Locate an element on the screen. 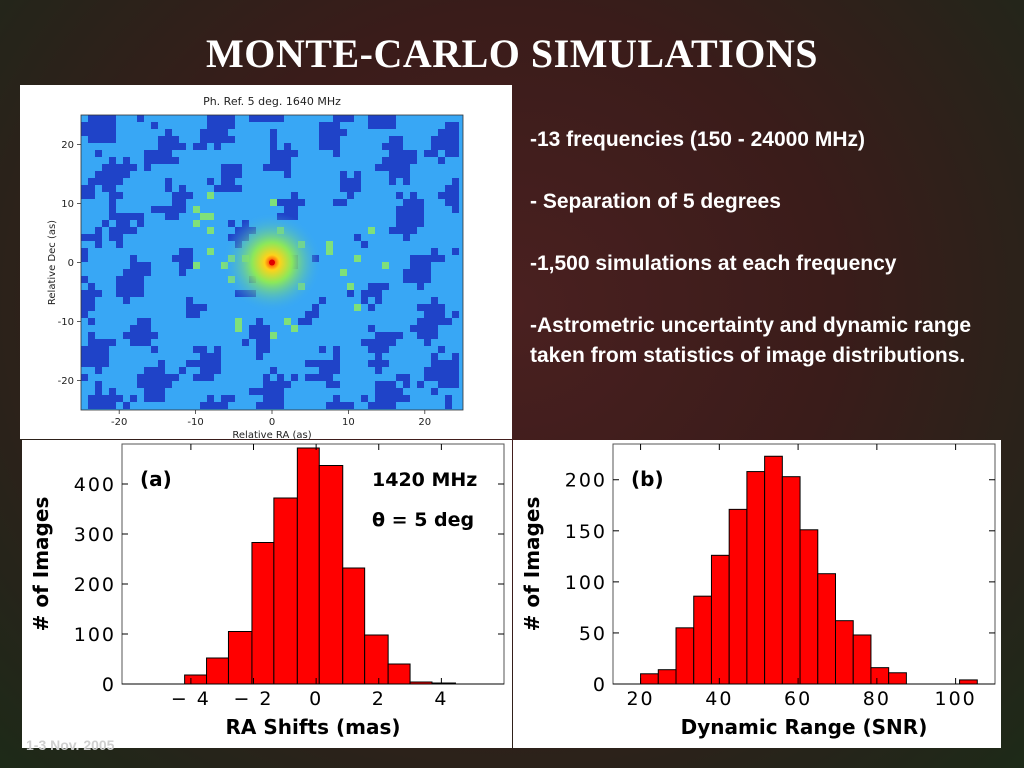  map-noise-texture is located at coordinates (270, 262).